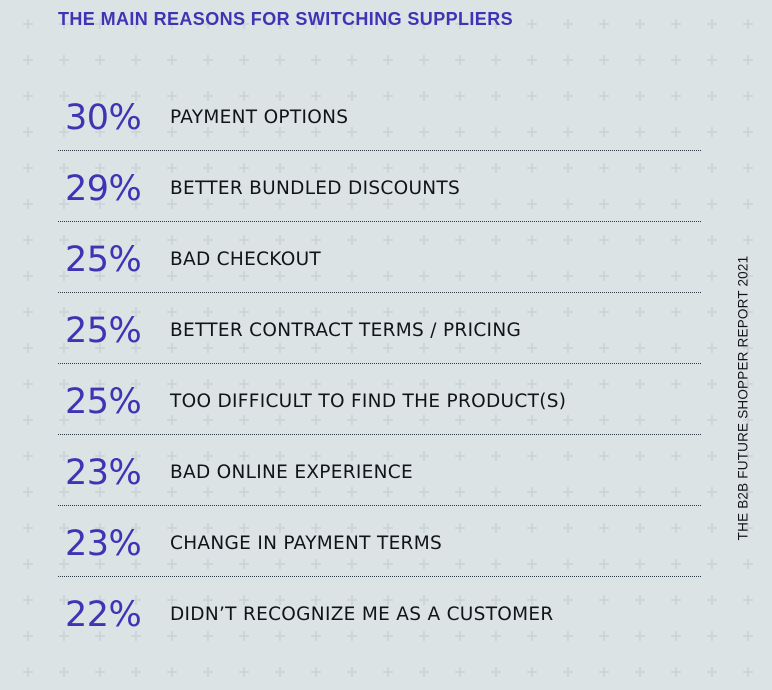  What do you see at coordinates (743, 398) in the screenshot?
I see `report-side-label: THE B2B FUTURE SHOPPER REPORT 2021` at bounding box center [743, 398].